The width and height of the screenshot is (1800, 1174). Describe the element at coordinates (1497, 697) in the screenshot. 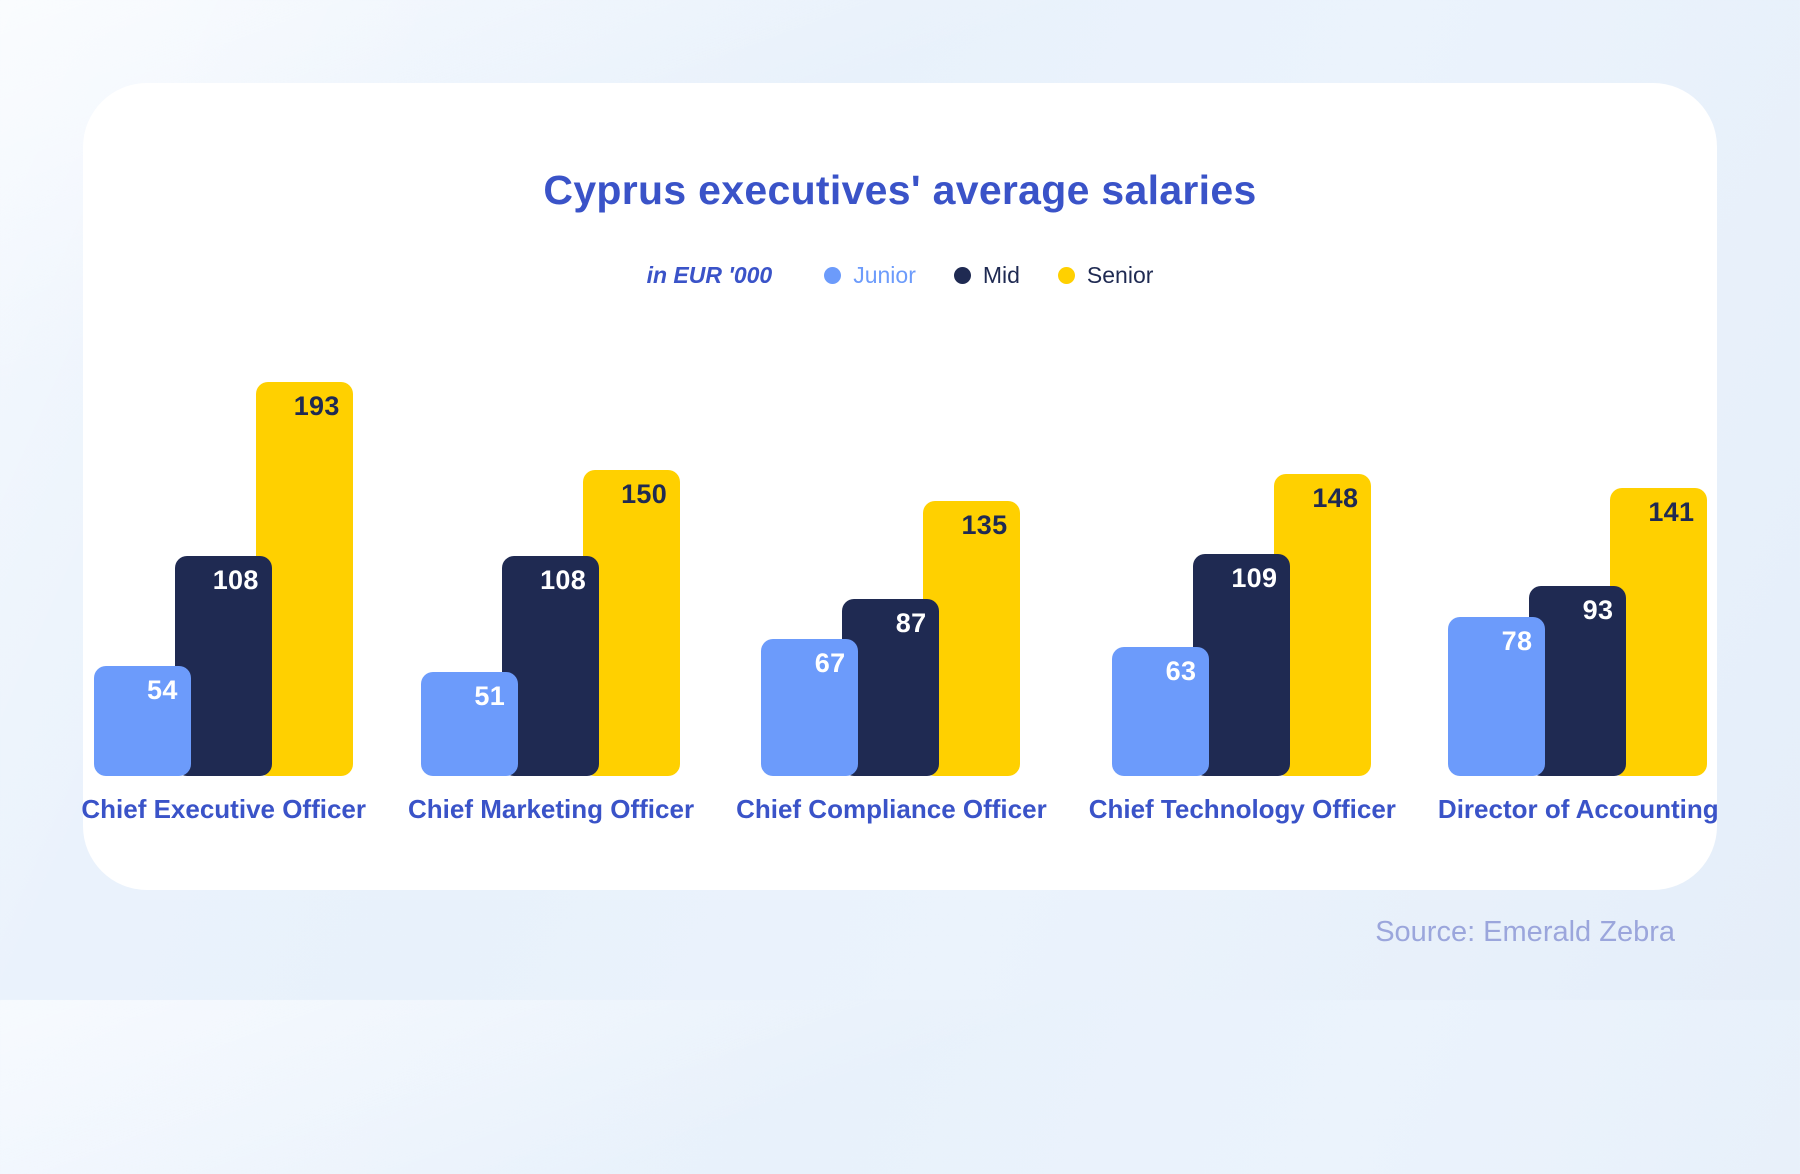

I see `bar-junior: 78` at that location.